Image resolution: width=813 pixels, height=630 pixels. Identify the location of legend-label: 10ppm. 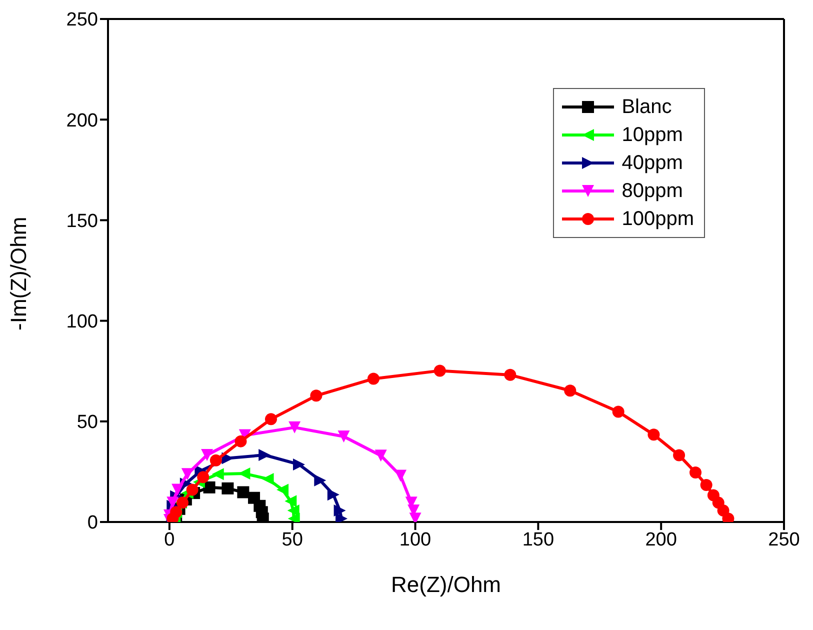
(652, 135).